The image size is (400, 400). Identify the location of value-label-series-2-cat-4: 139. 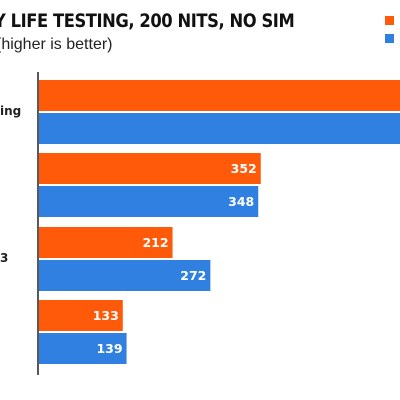
(109, 348).